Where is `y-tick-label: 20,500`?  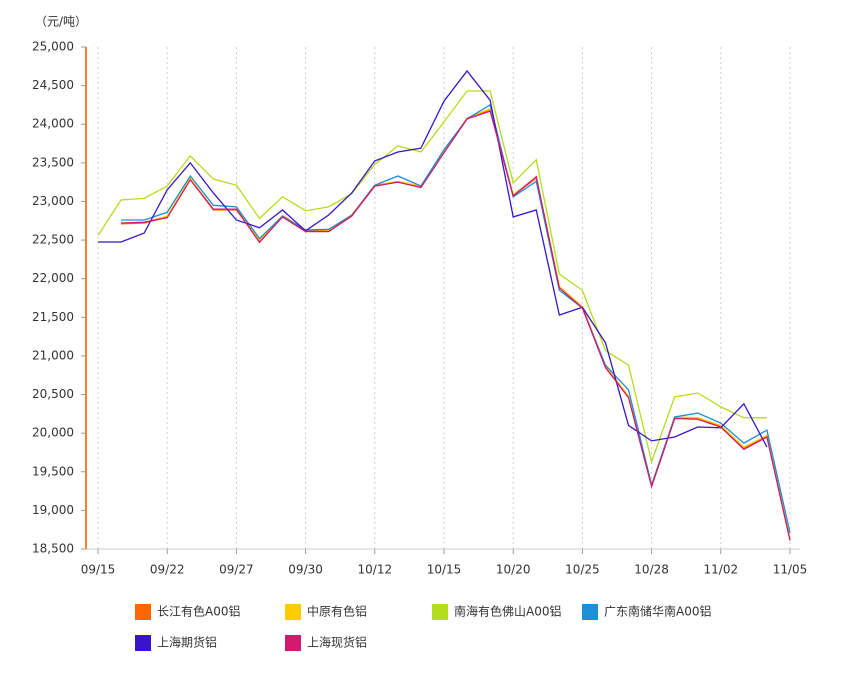
y-tick-label: 20,500 is located at coordinates (53, 394).